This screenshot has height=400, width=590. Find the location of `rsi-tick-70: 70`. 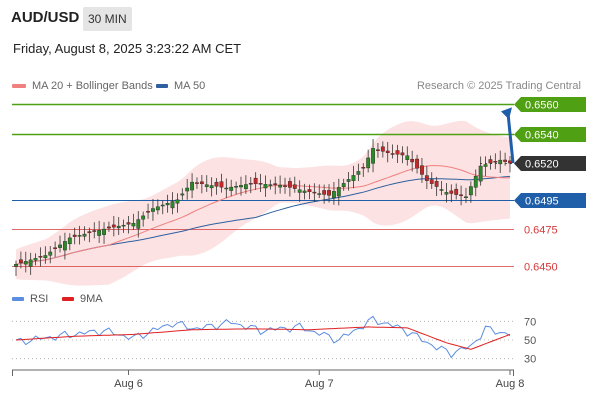

rsi-tick-70: 70 is located at coordinates (530, 322).